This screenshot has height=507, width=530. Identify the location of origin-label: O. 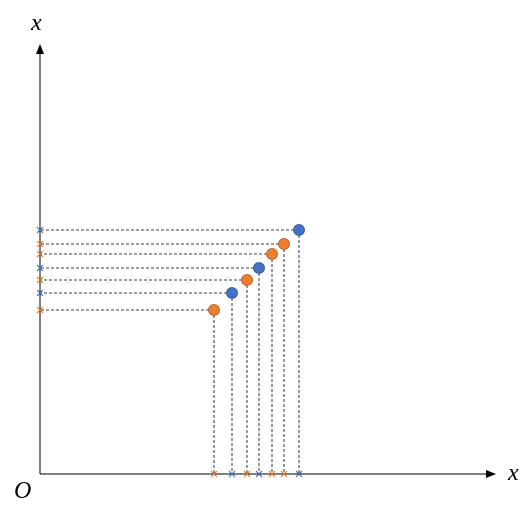
(22, 491).